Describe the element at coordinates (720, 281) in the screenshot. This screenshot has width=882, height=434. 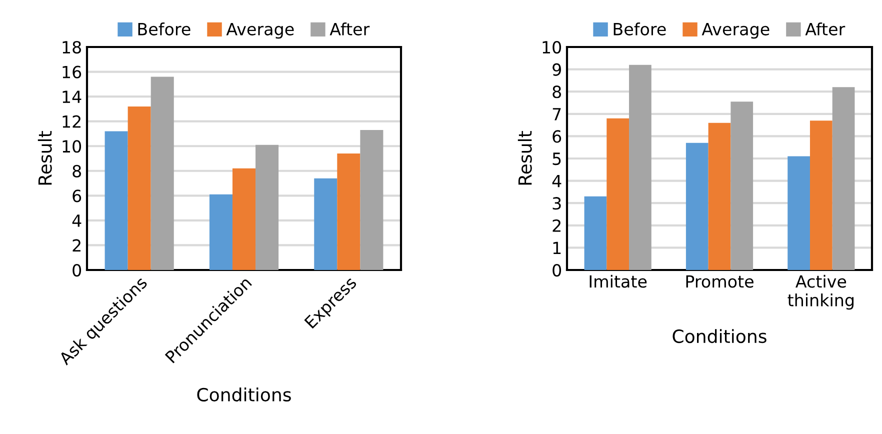
I see `x-tick-label: Promote` at that location.